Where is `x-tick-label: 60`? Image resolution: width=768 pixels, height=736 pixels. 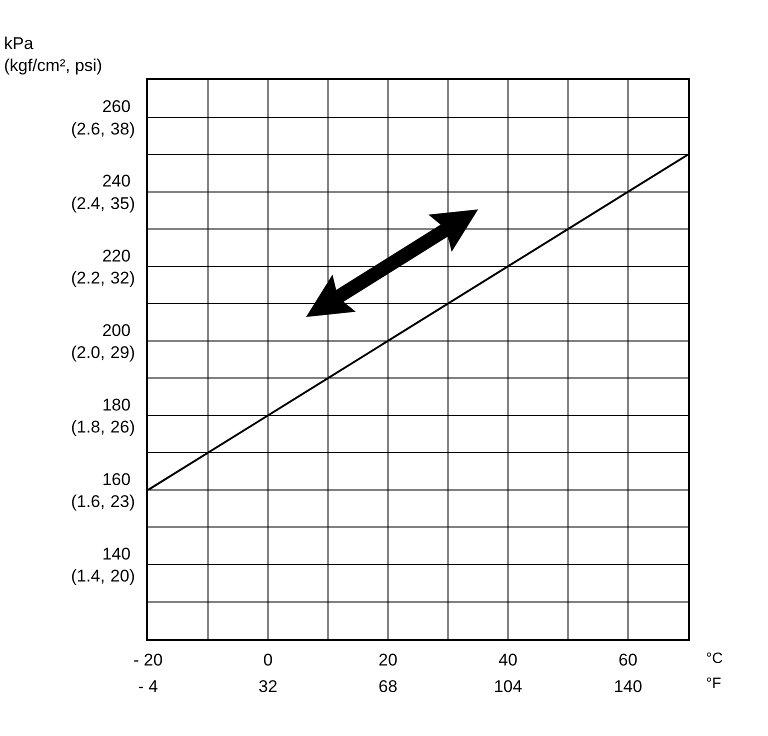 x-tick-label: 60 is located at coordinates (628, 660).